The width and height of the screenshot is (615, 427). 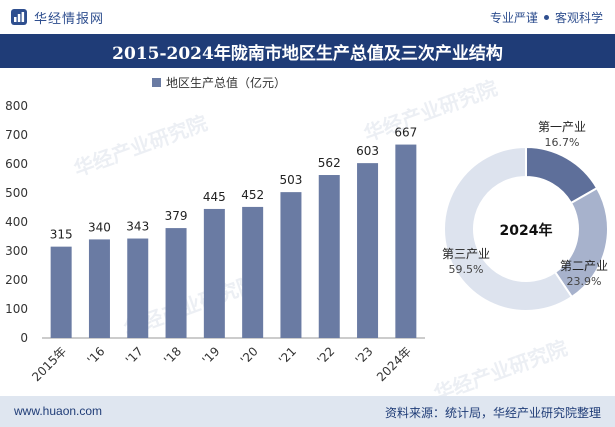 What do you see at coordinates (364, 355) in the screenshot?
I see `x-tick-label: '23` at bounding box center [364, 355].